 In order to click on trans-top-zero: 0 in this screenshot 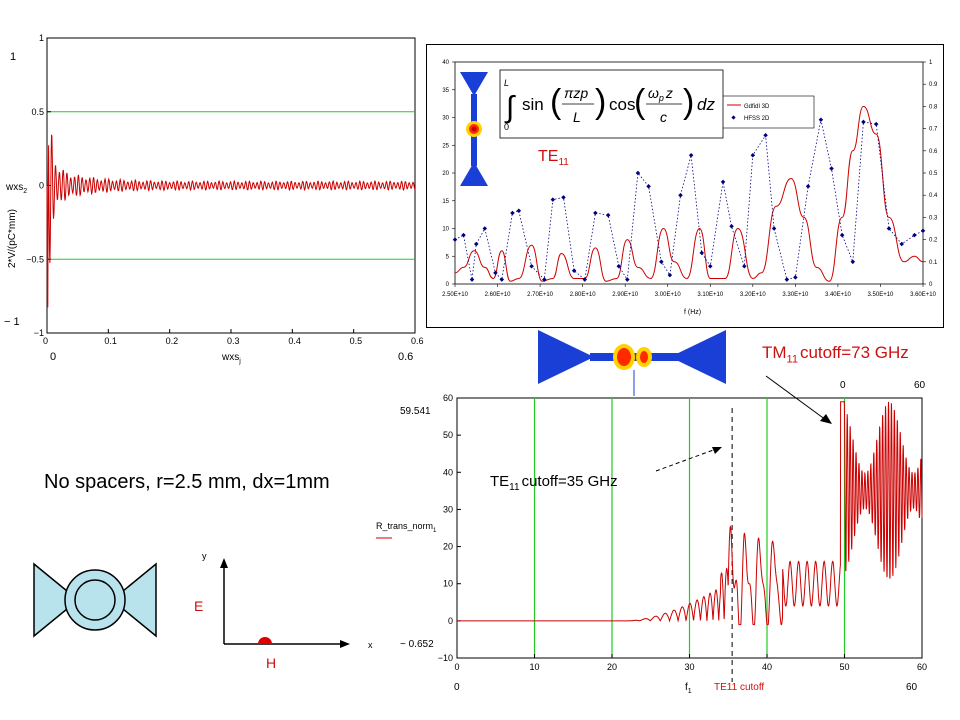, I will do `click(843, 385)`.